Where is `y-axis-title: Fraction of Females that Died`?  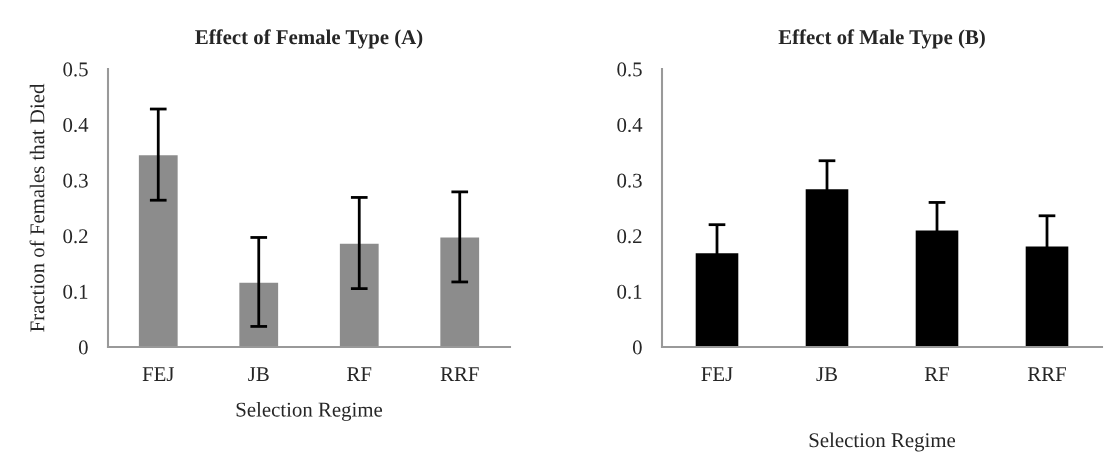
y-axis-title: Fraction of Females that Died is located at coordinates (37, 207).